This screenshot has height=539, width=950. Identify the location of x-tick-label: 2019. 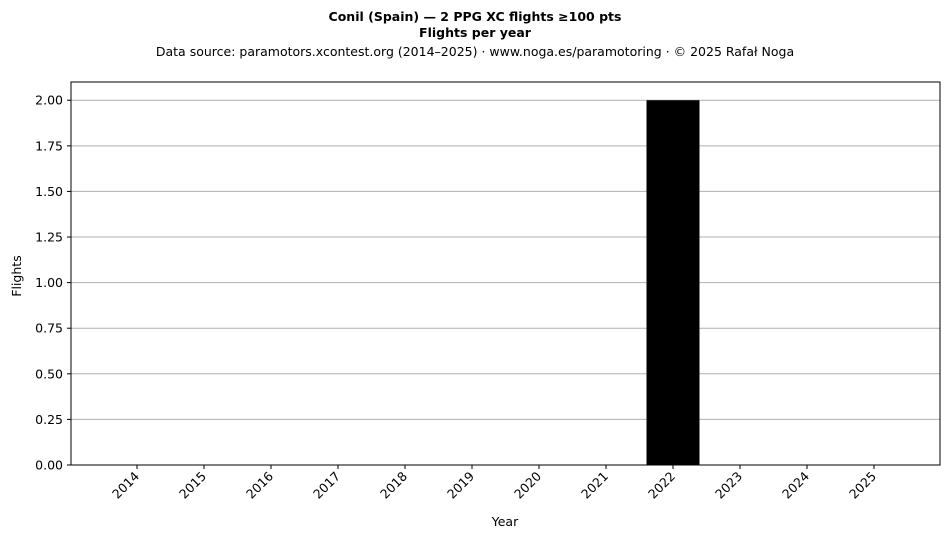
(460, 484).